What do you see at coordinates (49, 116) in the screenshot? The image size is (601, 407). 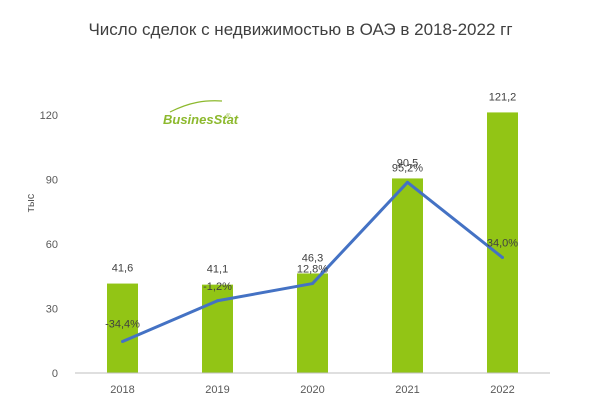 I see `y-tick-label: 120` at bounding box center [49, 116].